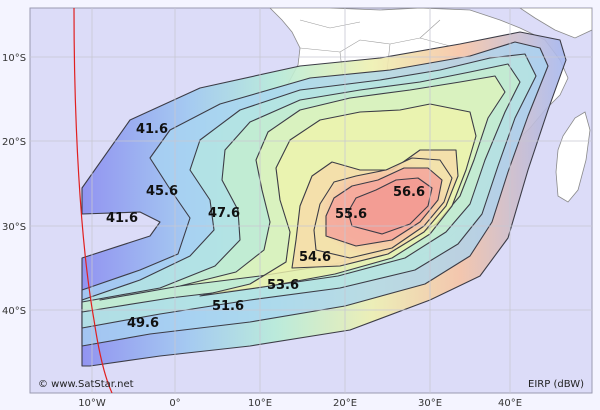  What do you see at coordinates (92, 403) in the screenshot?
I see `lon-label: 10°W` at bounding box center [92, 403].